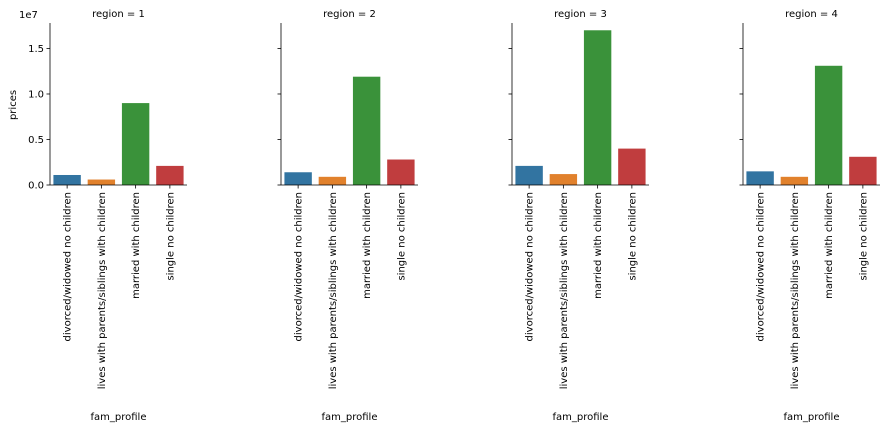 The image size is (888, 430). What do you see at coordinates (36, 140) in the screenshot?
I see `y-tick-label: 0.5` at bounding box center [36, 140].